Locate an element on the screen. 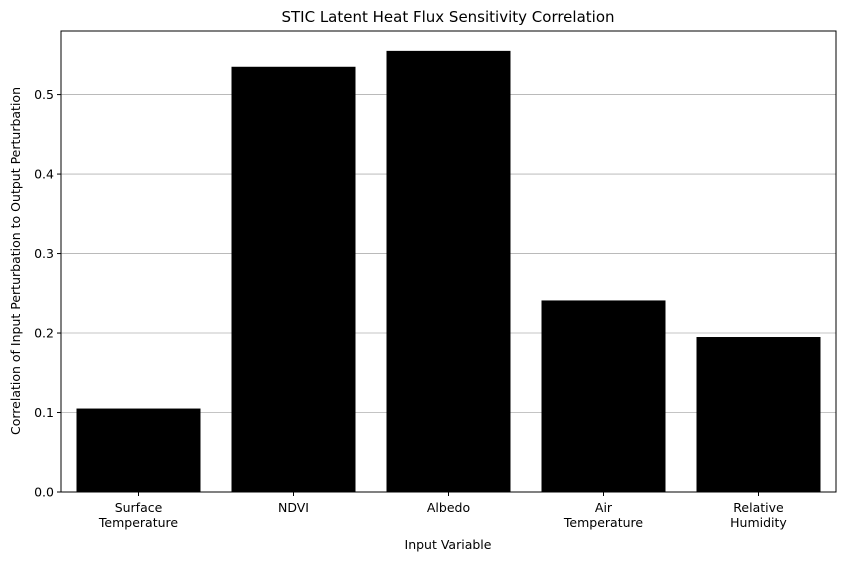 Image resolution: width=846 pixels, height=561 pixels. x-tick-label-line: NDVI is located at coordinates (293, 507).